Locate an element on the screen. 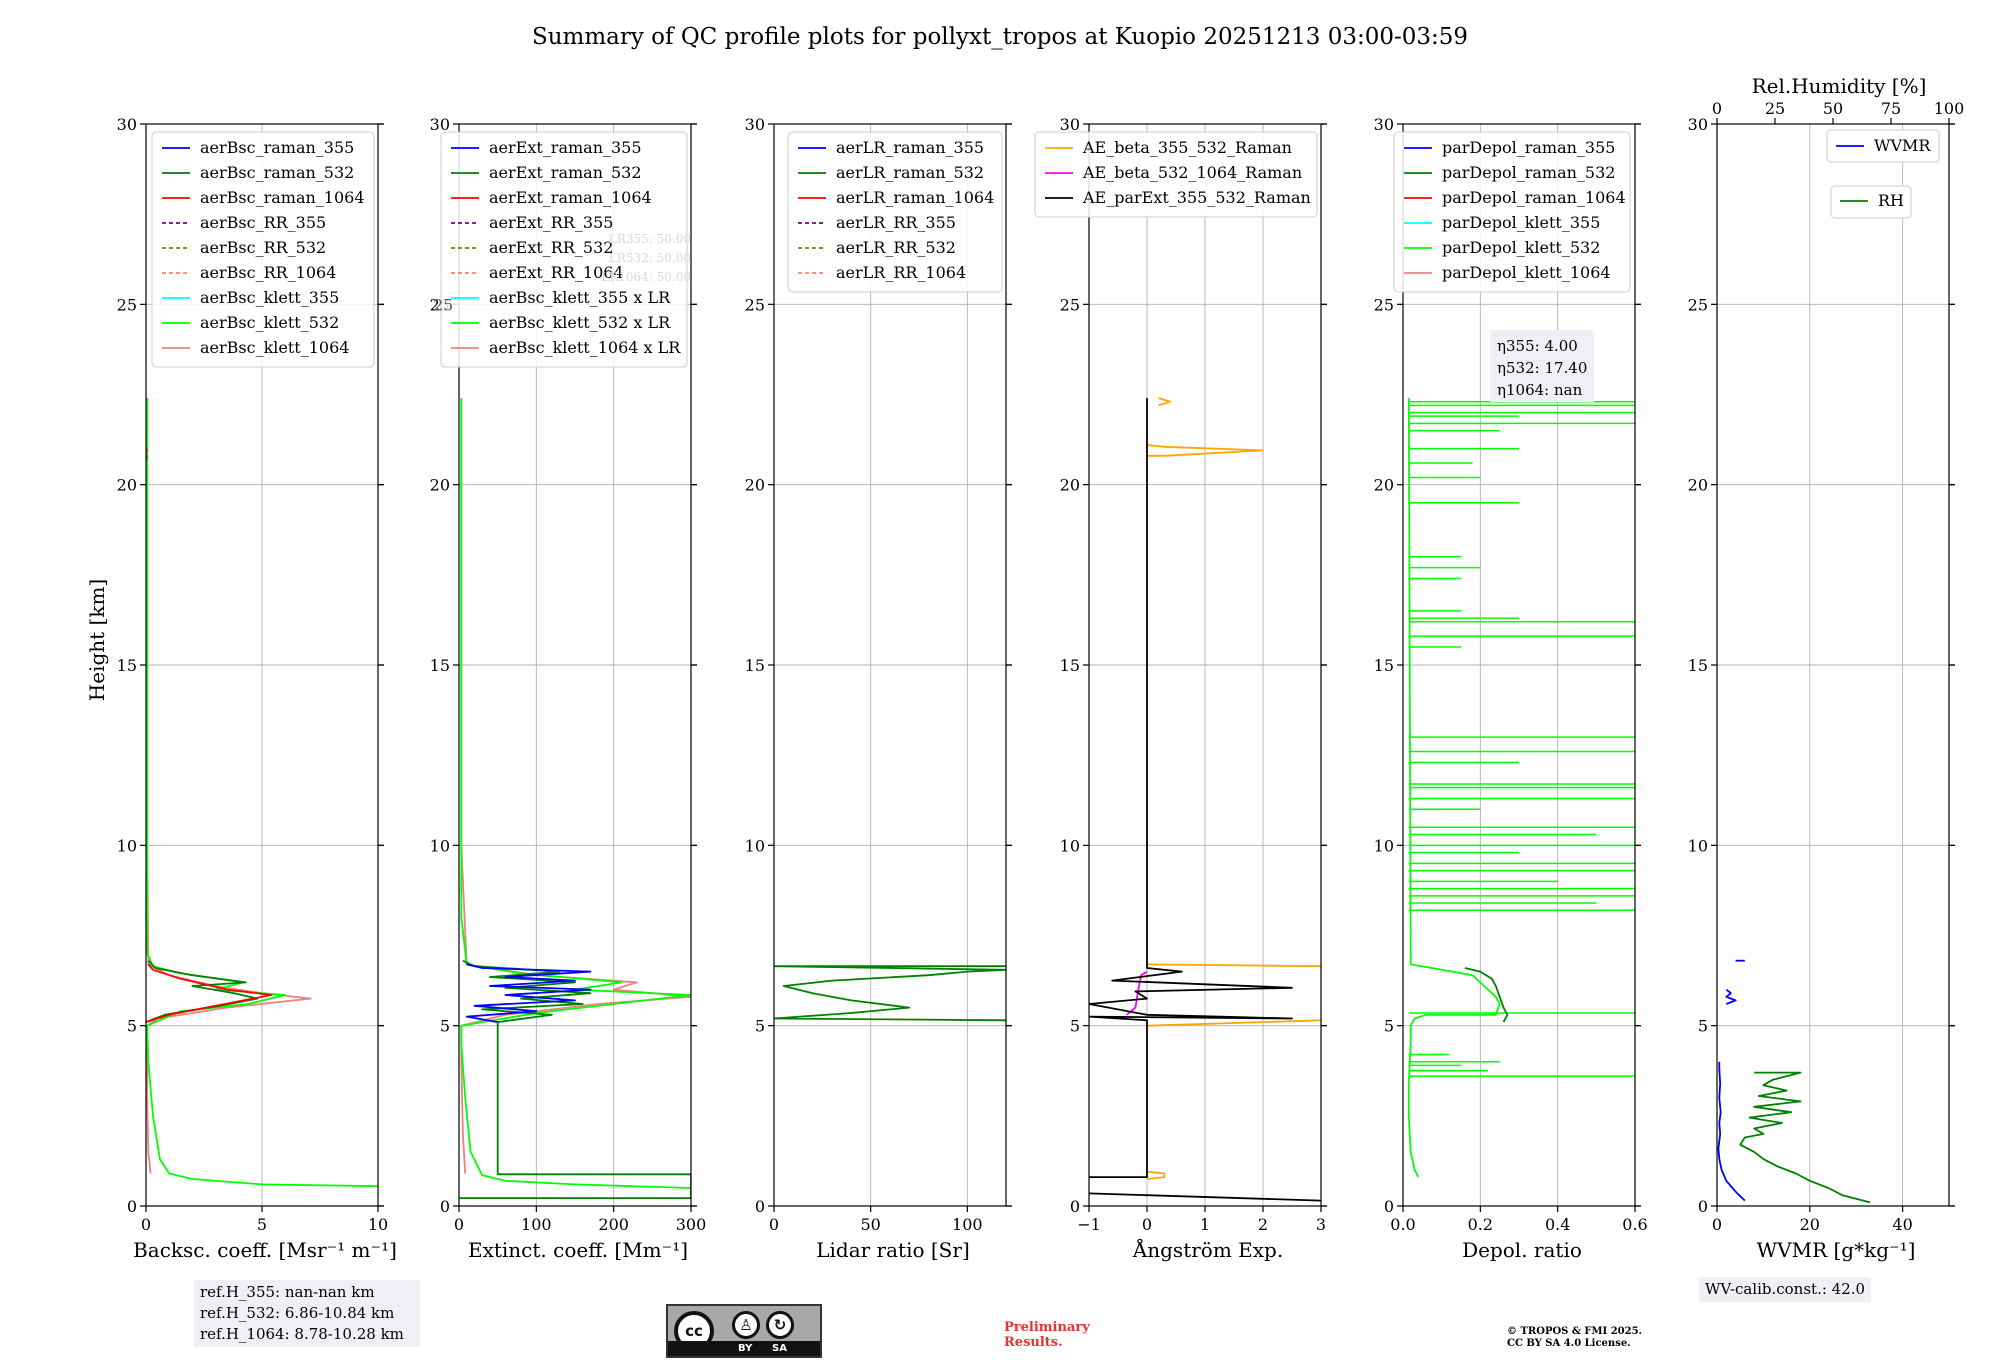 The height and width of the screenshot is (1360, 2000). cc-license-badge: cc ♙ ↻ BY SA is located at coordinates (744, 1331).